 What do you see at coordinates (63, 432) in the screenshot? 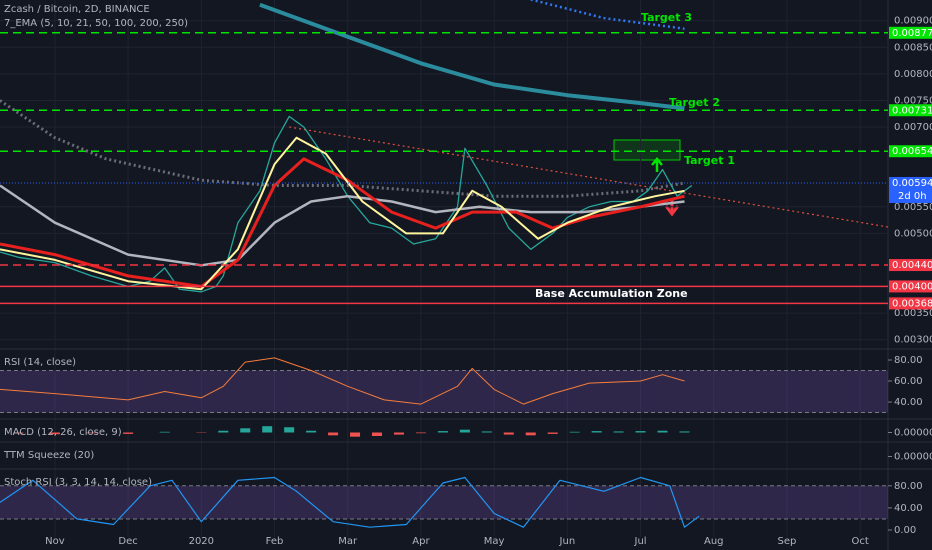
I see `panel-title: MACD (12, 26, close, 9)` at bounding box center [63, 432].